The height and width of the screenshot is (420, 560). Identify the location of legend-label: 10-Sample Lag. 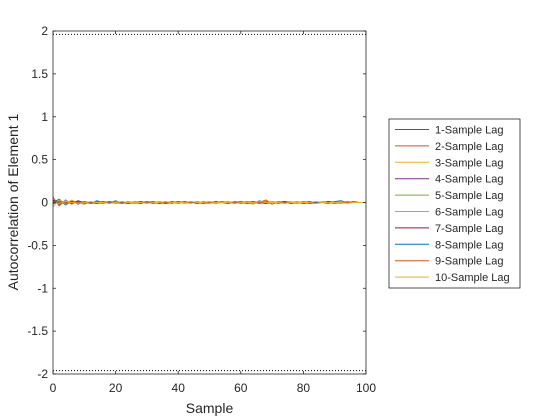
(472, 278).